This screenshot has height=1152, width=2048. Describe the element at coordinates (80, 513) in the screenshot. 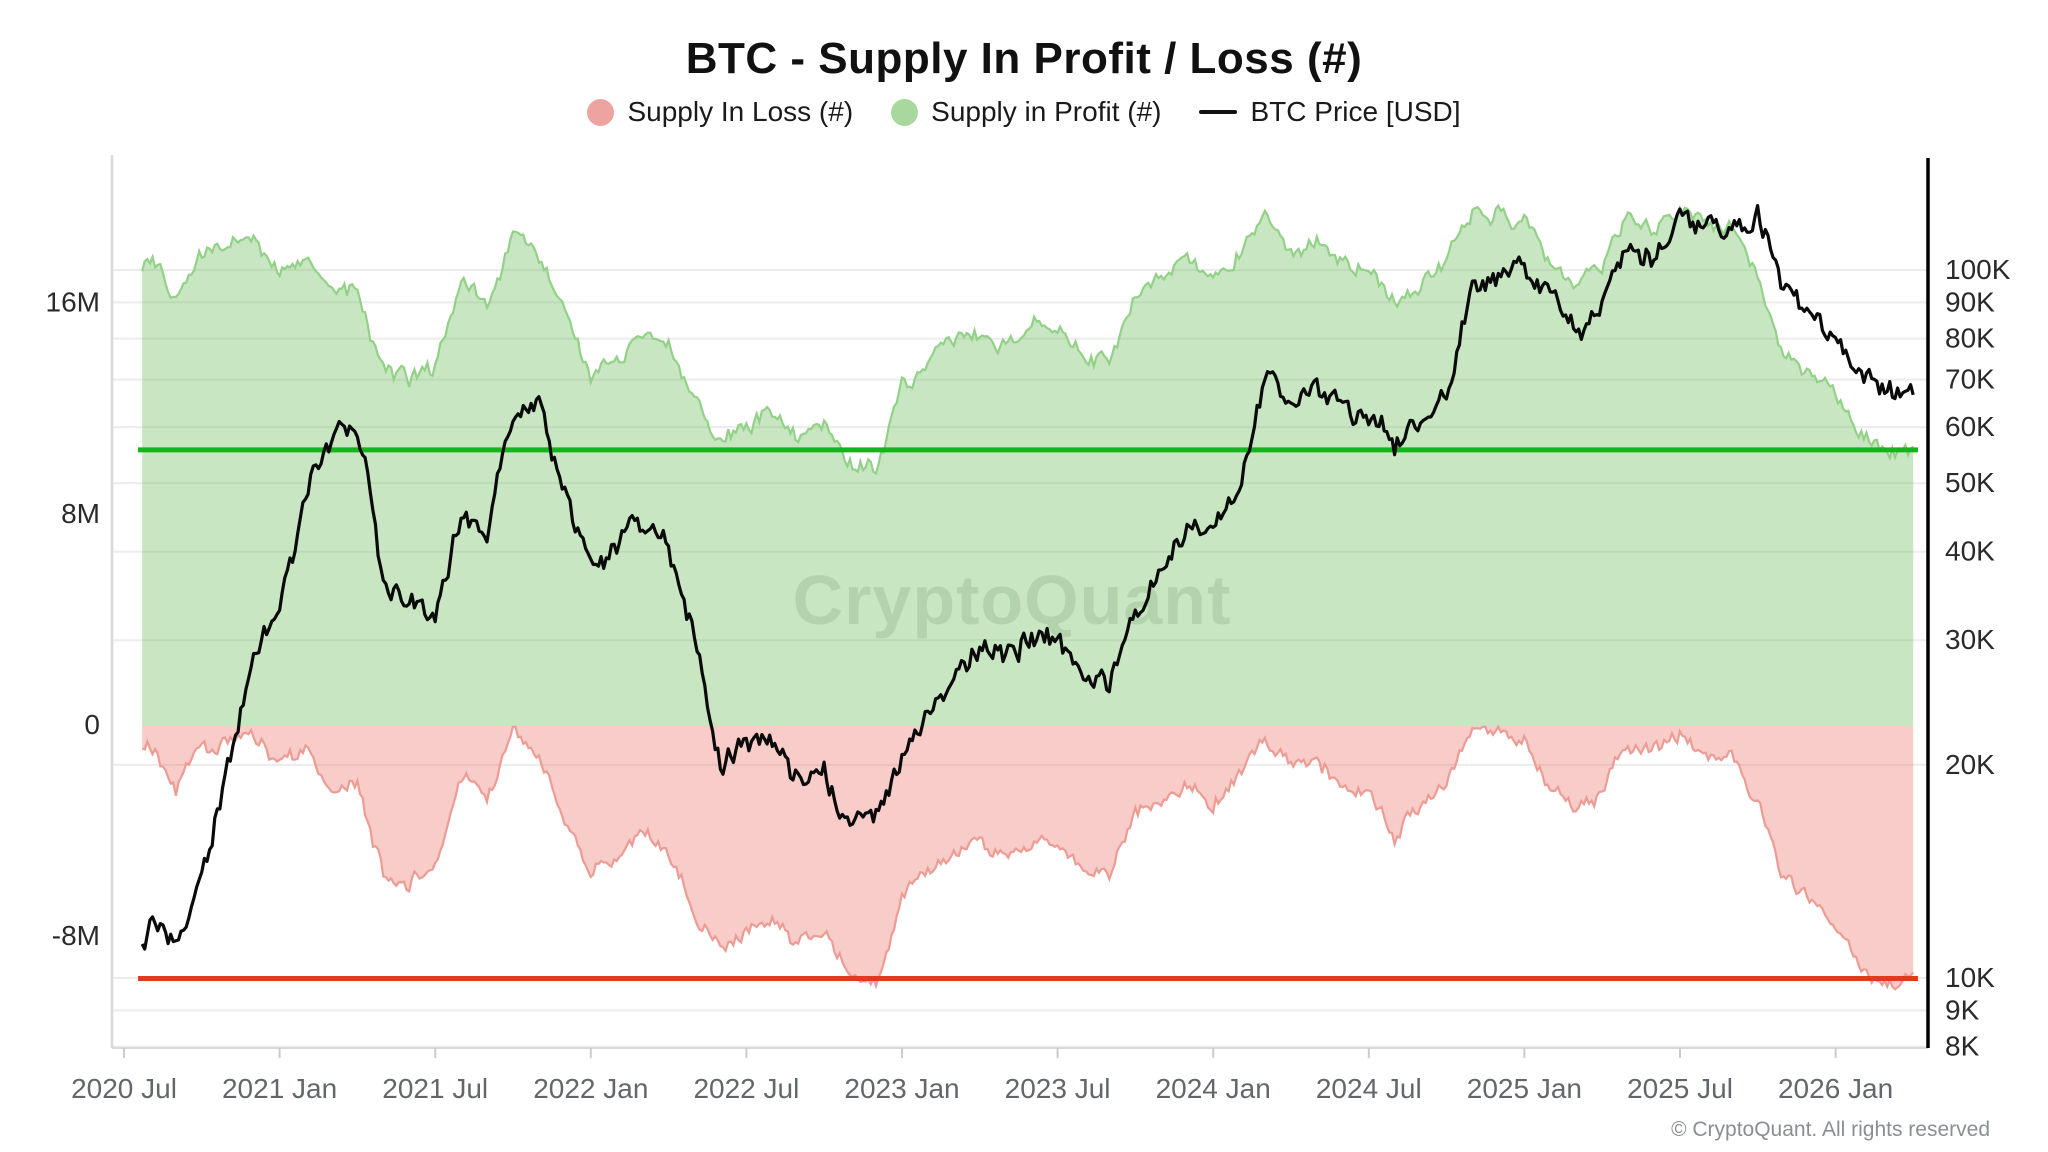

I see `left-axis-tick-label: 8M` at that location.